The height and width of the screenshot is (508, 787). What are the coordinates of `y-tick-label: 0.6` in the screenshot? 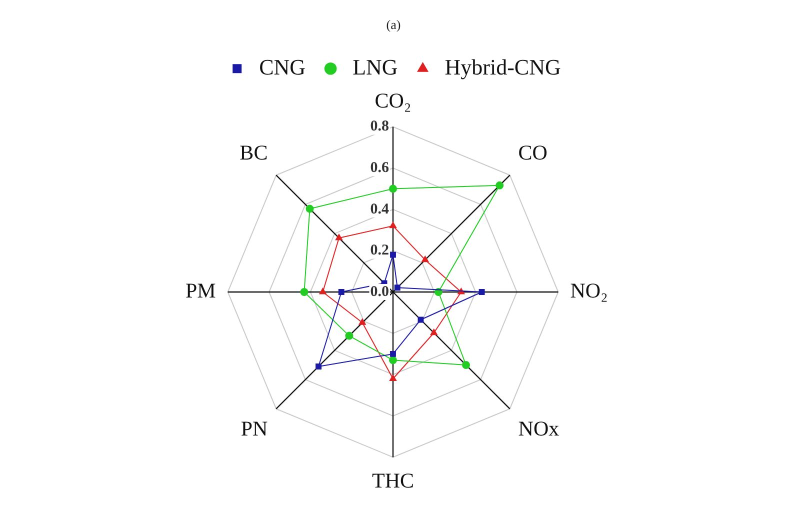 It's located at (380, 168).